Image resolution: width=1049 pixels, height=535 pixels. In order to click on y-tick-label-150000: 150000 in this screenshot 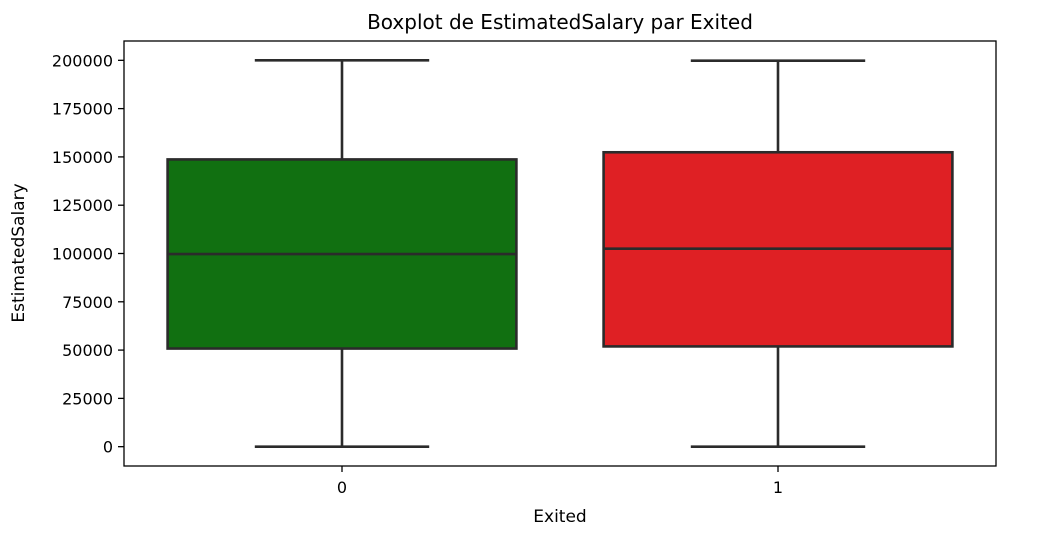, I will do `click(82, 157)`.